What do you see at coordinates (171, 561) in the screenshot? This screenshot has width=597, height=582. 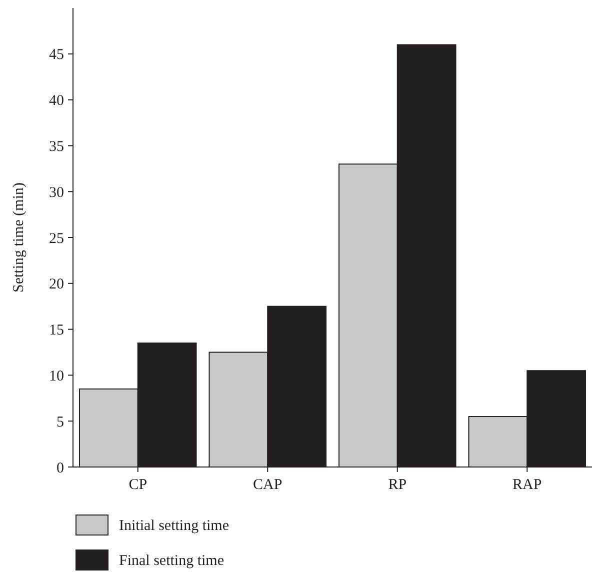 I see `legend-label: Final setting time` at bounding box center [171, 561].